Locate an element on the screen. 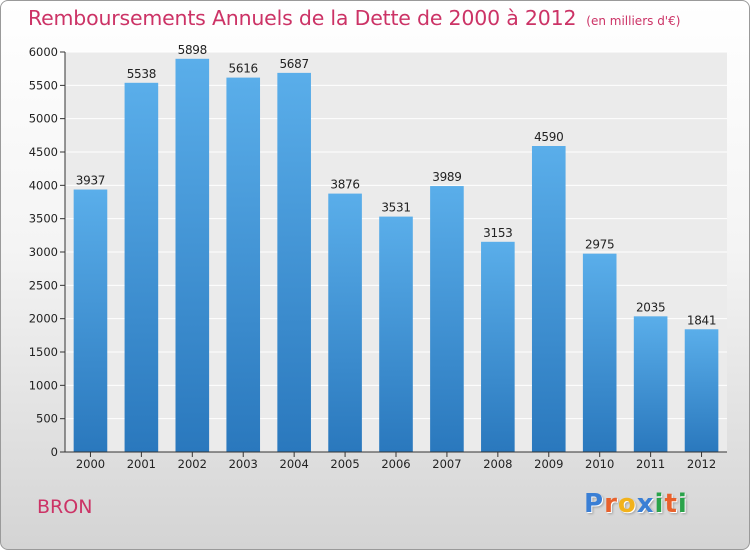 The width and height of the screenshot is (750, 550). x-tick-label: 2002 is located at coordinates (192, 464).